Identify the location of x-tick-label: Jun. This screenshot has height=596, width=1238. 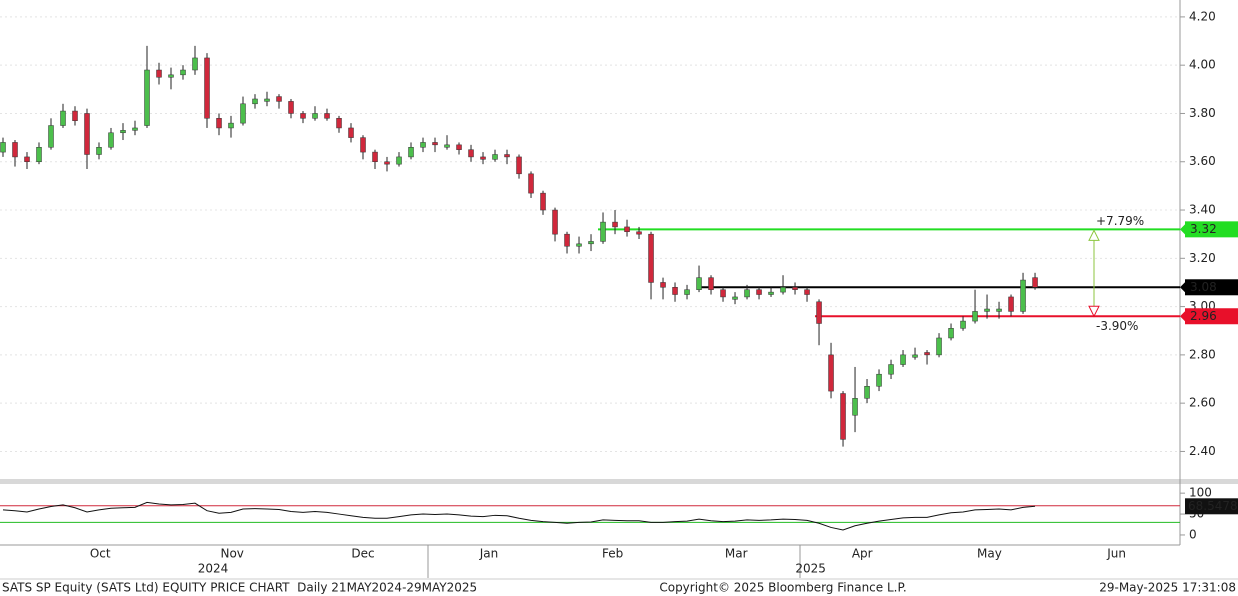
(1116, 554).